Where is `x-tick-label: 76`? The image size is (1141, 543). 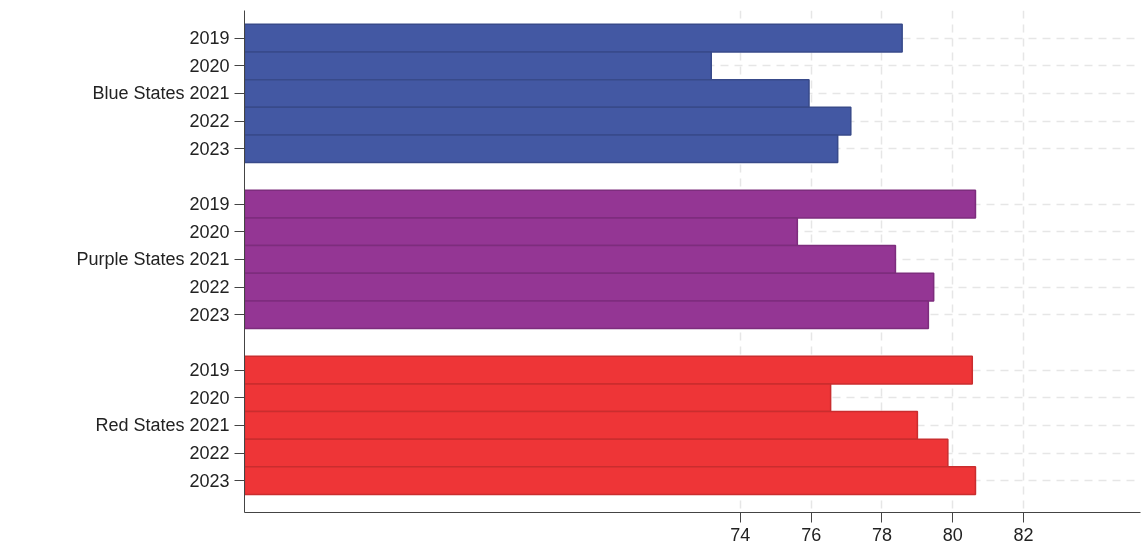 x-tick-label: 76 is located at coordinates (811, 533).